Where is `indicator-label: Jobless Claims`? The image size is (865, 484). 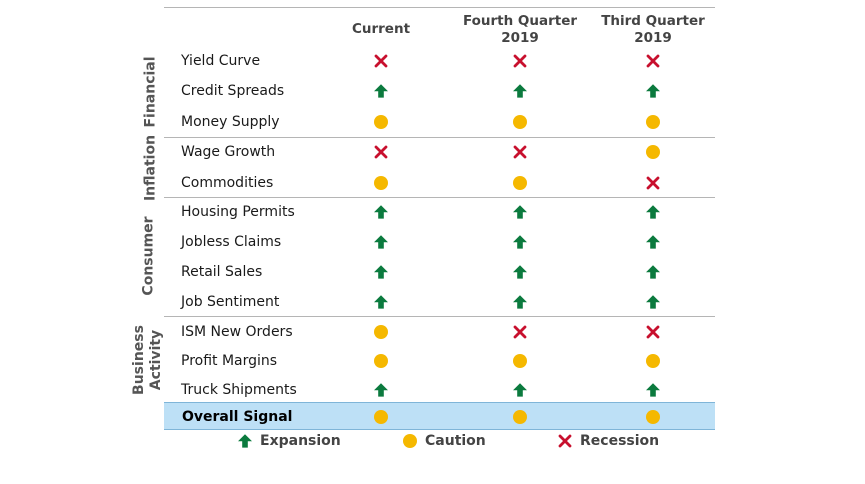 indicator-label: Jobless Claims is located at coordinates (231, 242).